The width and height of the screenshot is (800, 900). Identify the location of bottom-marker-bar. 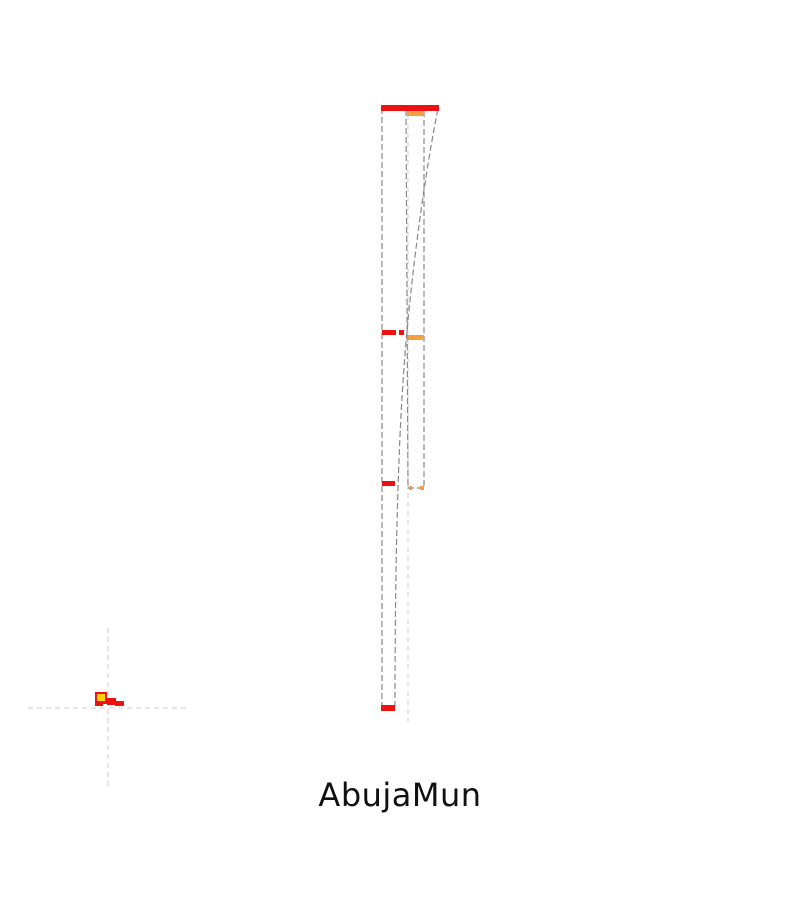
(388, 708).